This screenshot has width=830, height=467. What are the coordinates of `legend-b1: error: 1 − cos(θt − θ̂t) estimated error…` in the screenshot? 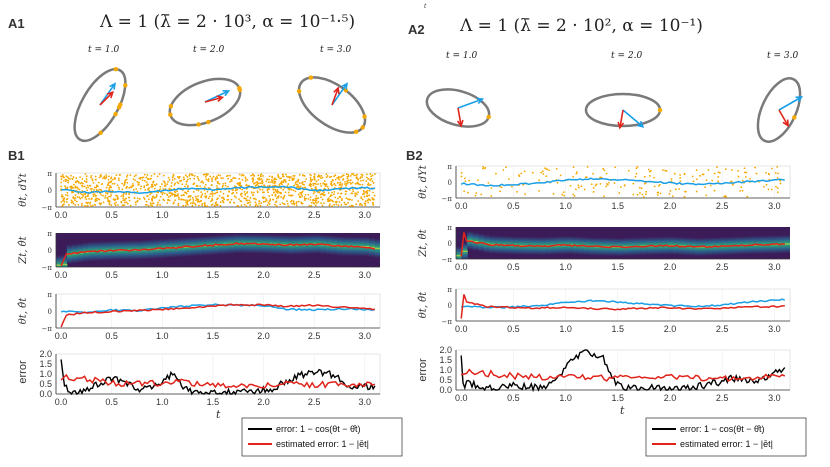 It's located at (322, 437).